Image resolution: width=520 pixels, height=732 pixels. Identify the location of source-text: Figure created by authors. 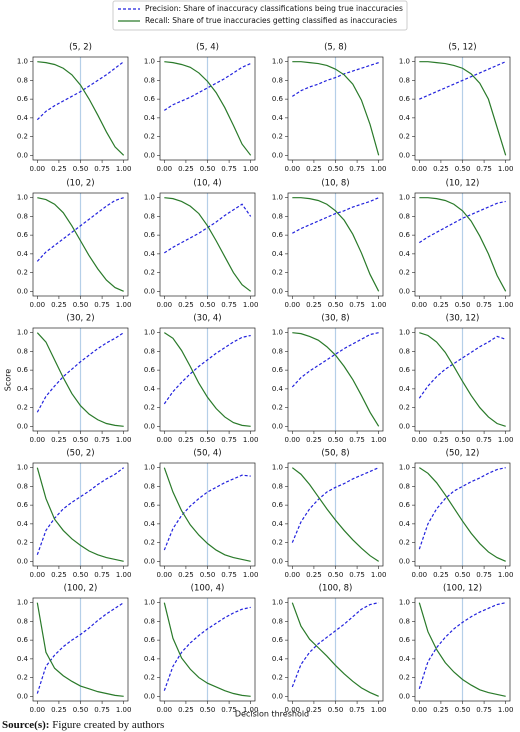
(108, 725).